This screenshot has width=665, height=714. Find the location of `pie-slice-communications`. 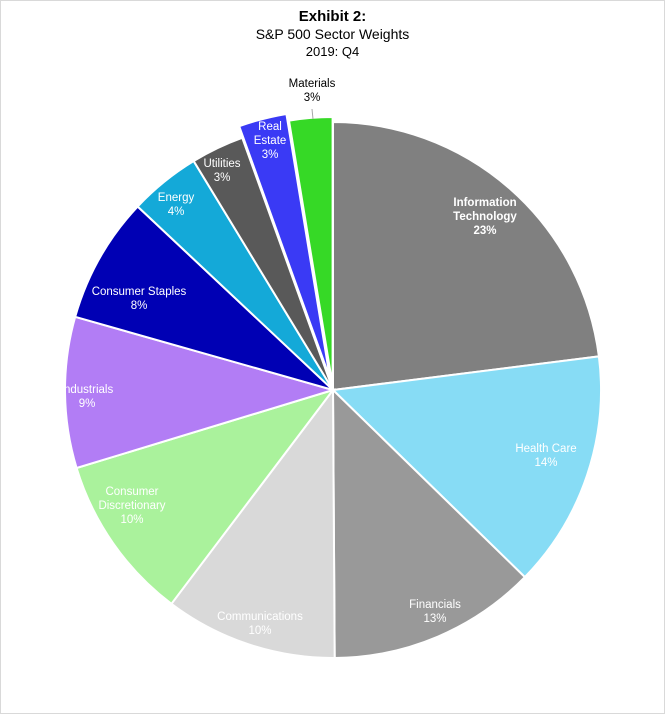

pie-slice-communications is located at coordinates (253, 523).